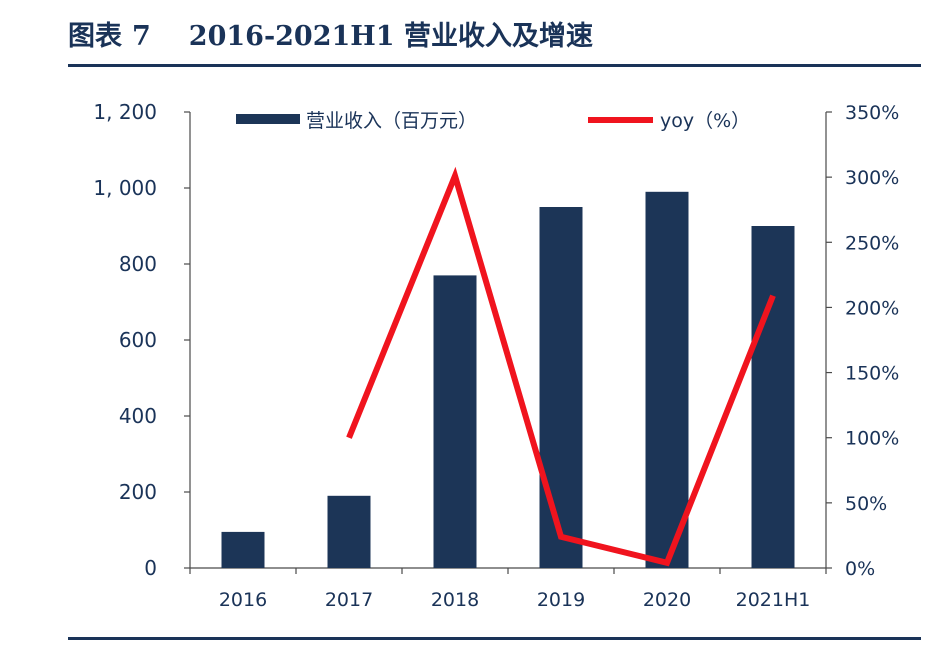 Image resolution: width=946 pixels, height=646 pixels. Describe the element at coordinates (561, 600) in the screenshot. I see `category-label: 2019` at that location.